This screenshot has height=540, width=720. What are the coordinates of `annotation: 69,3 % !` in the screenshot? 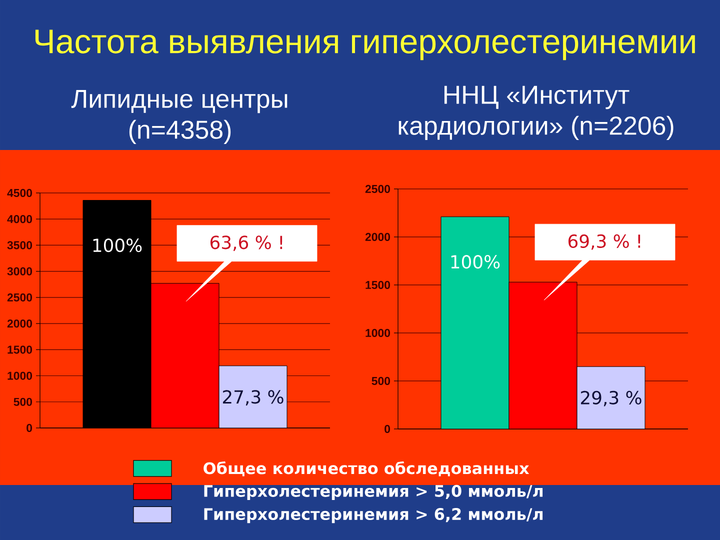 It's located at (604, 242).